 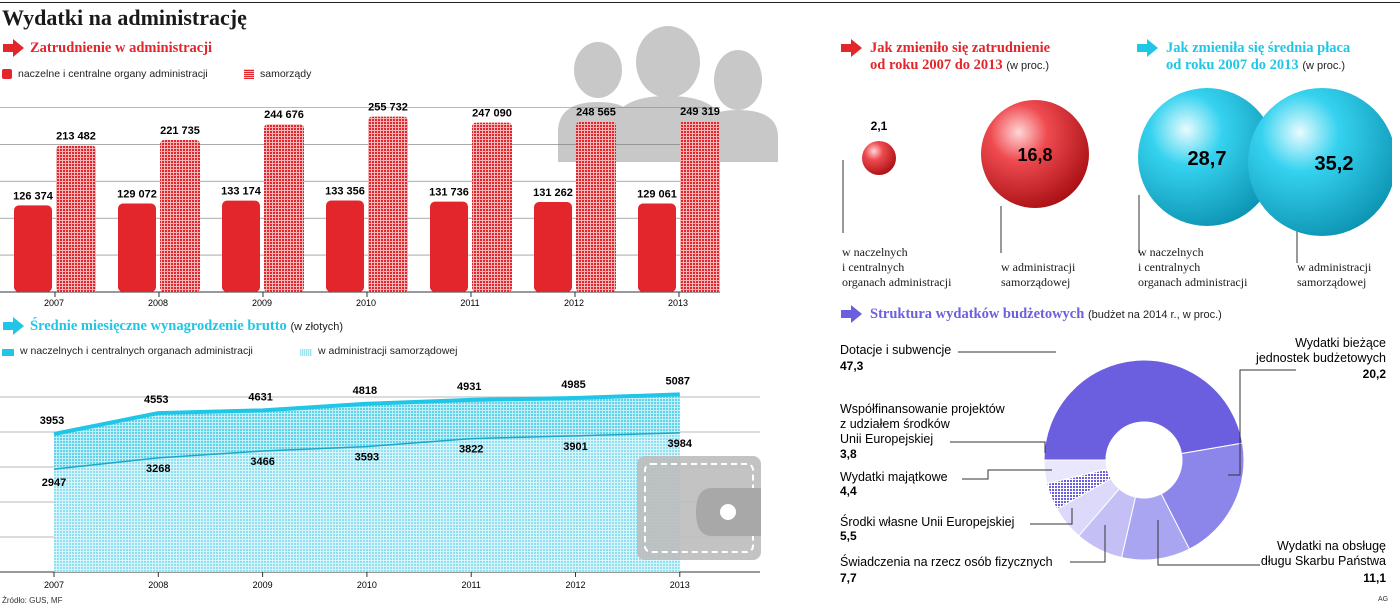 I want to click on bubble-central-value: 28,7, so click(x=1207, y=159).